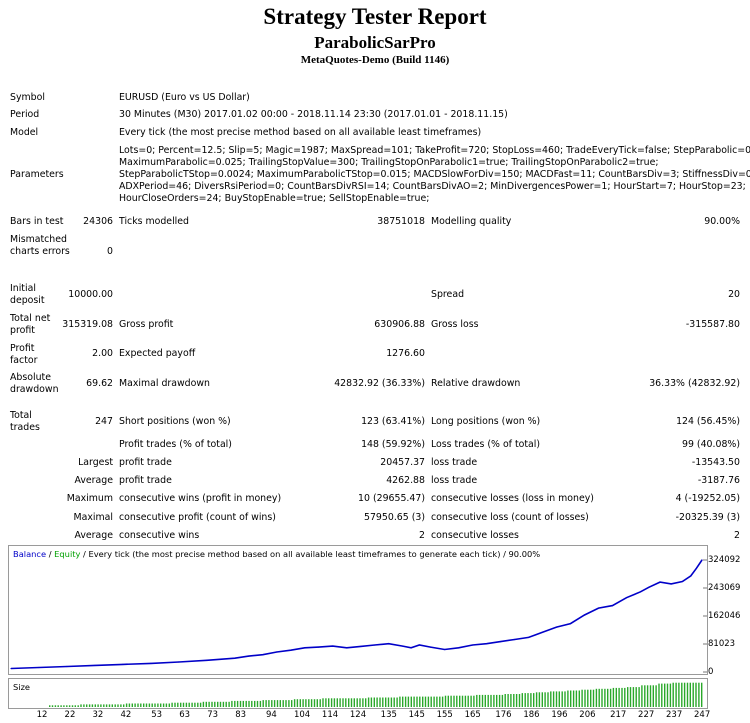  Describe the element at coordinates (737, 535) in the screenshot. I see `avg-cons-losses-value: 2` at that location.